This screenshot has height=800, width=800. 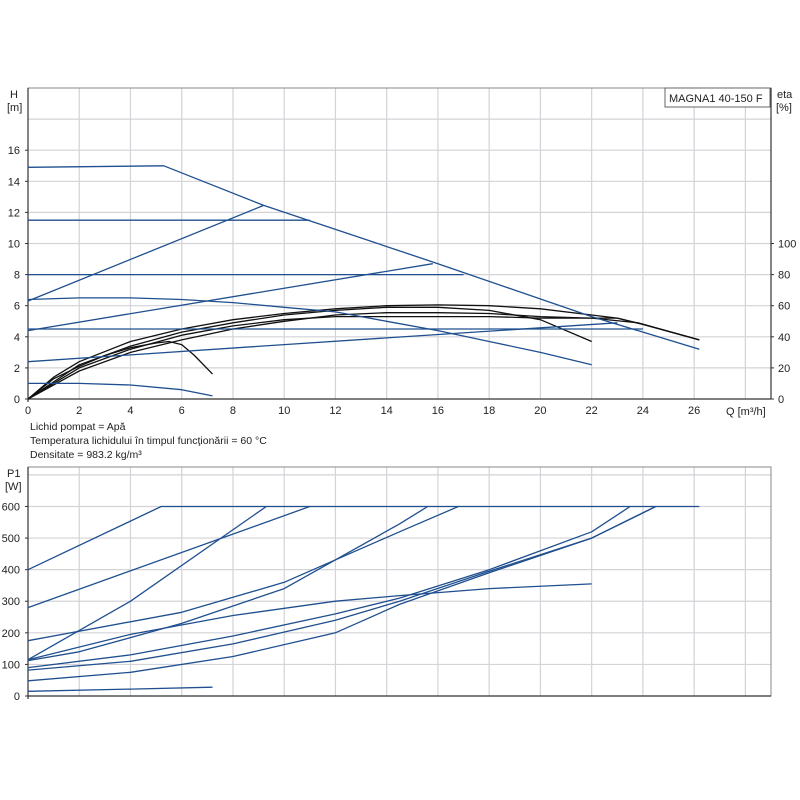 I want to click on y-tick-label: 6, so click(x=17, y=307).